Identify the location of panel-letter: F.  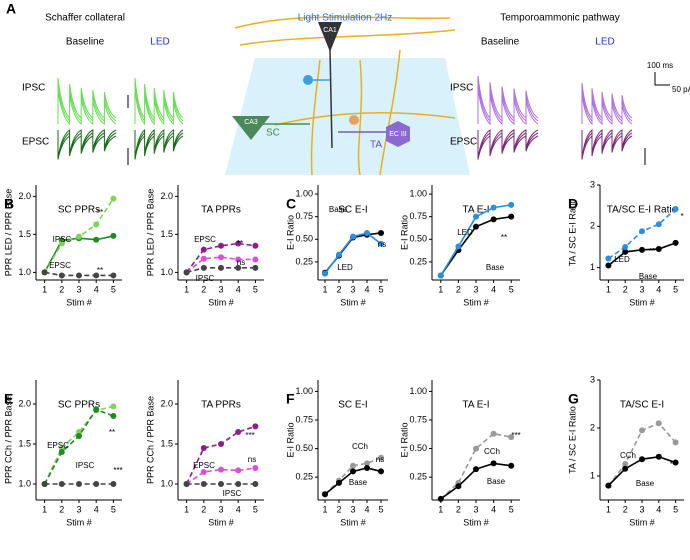
(290, 399).